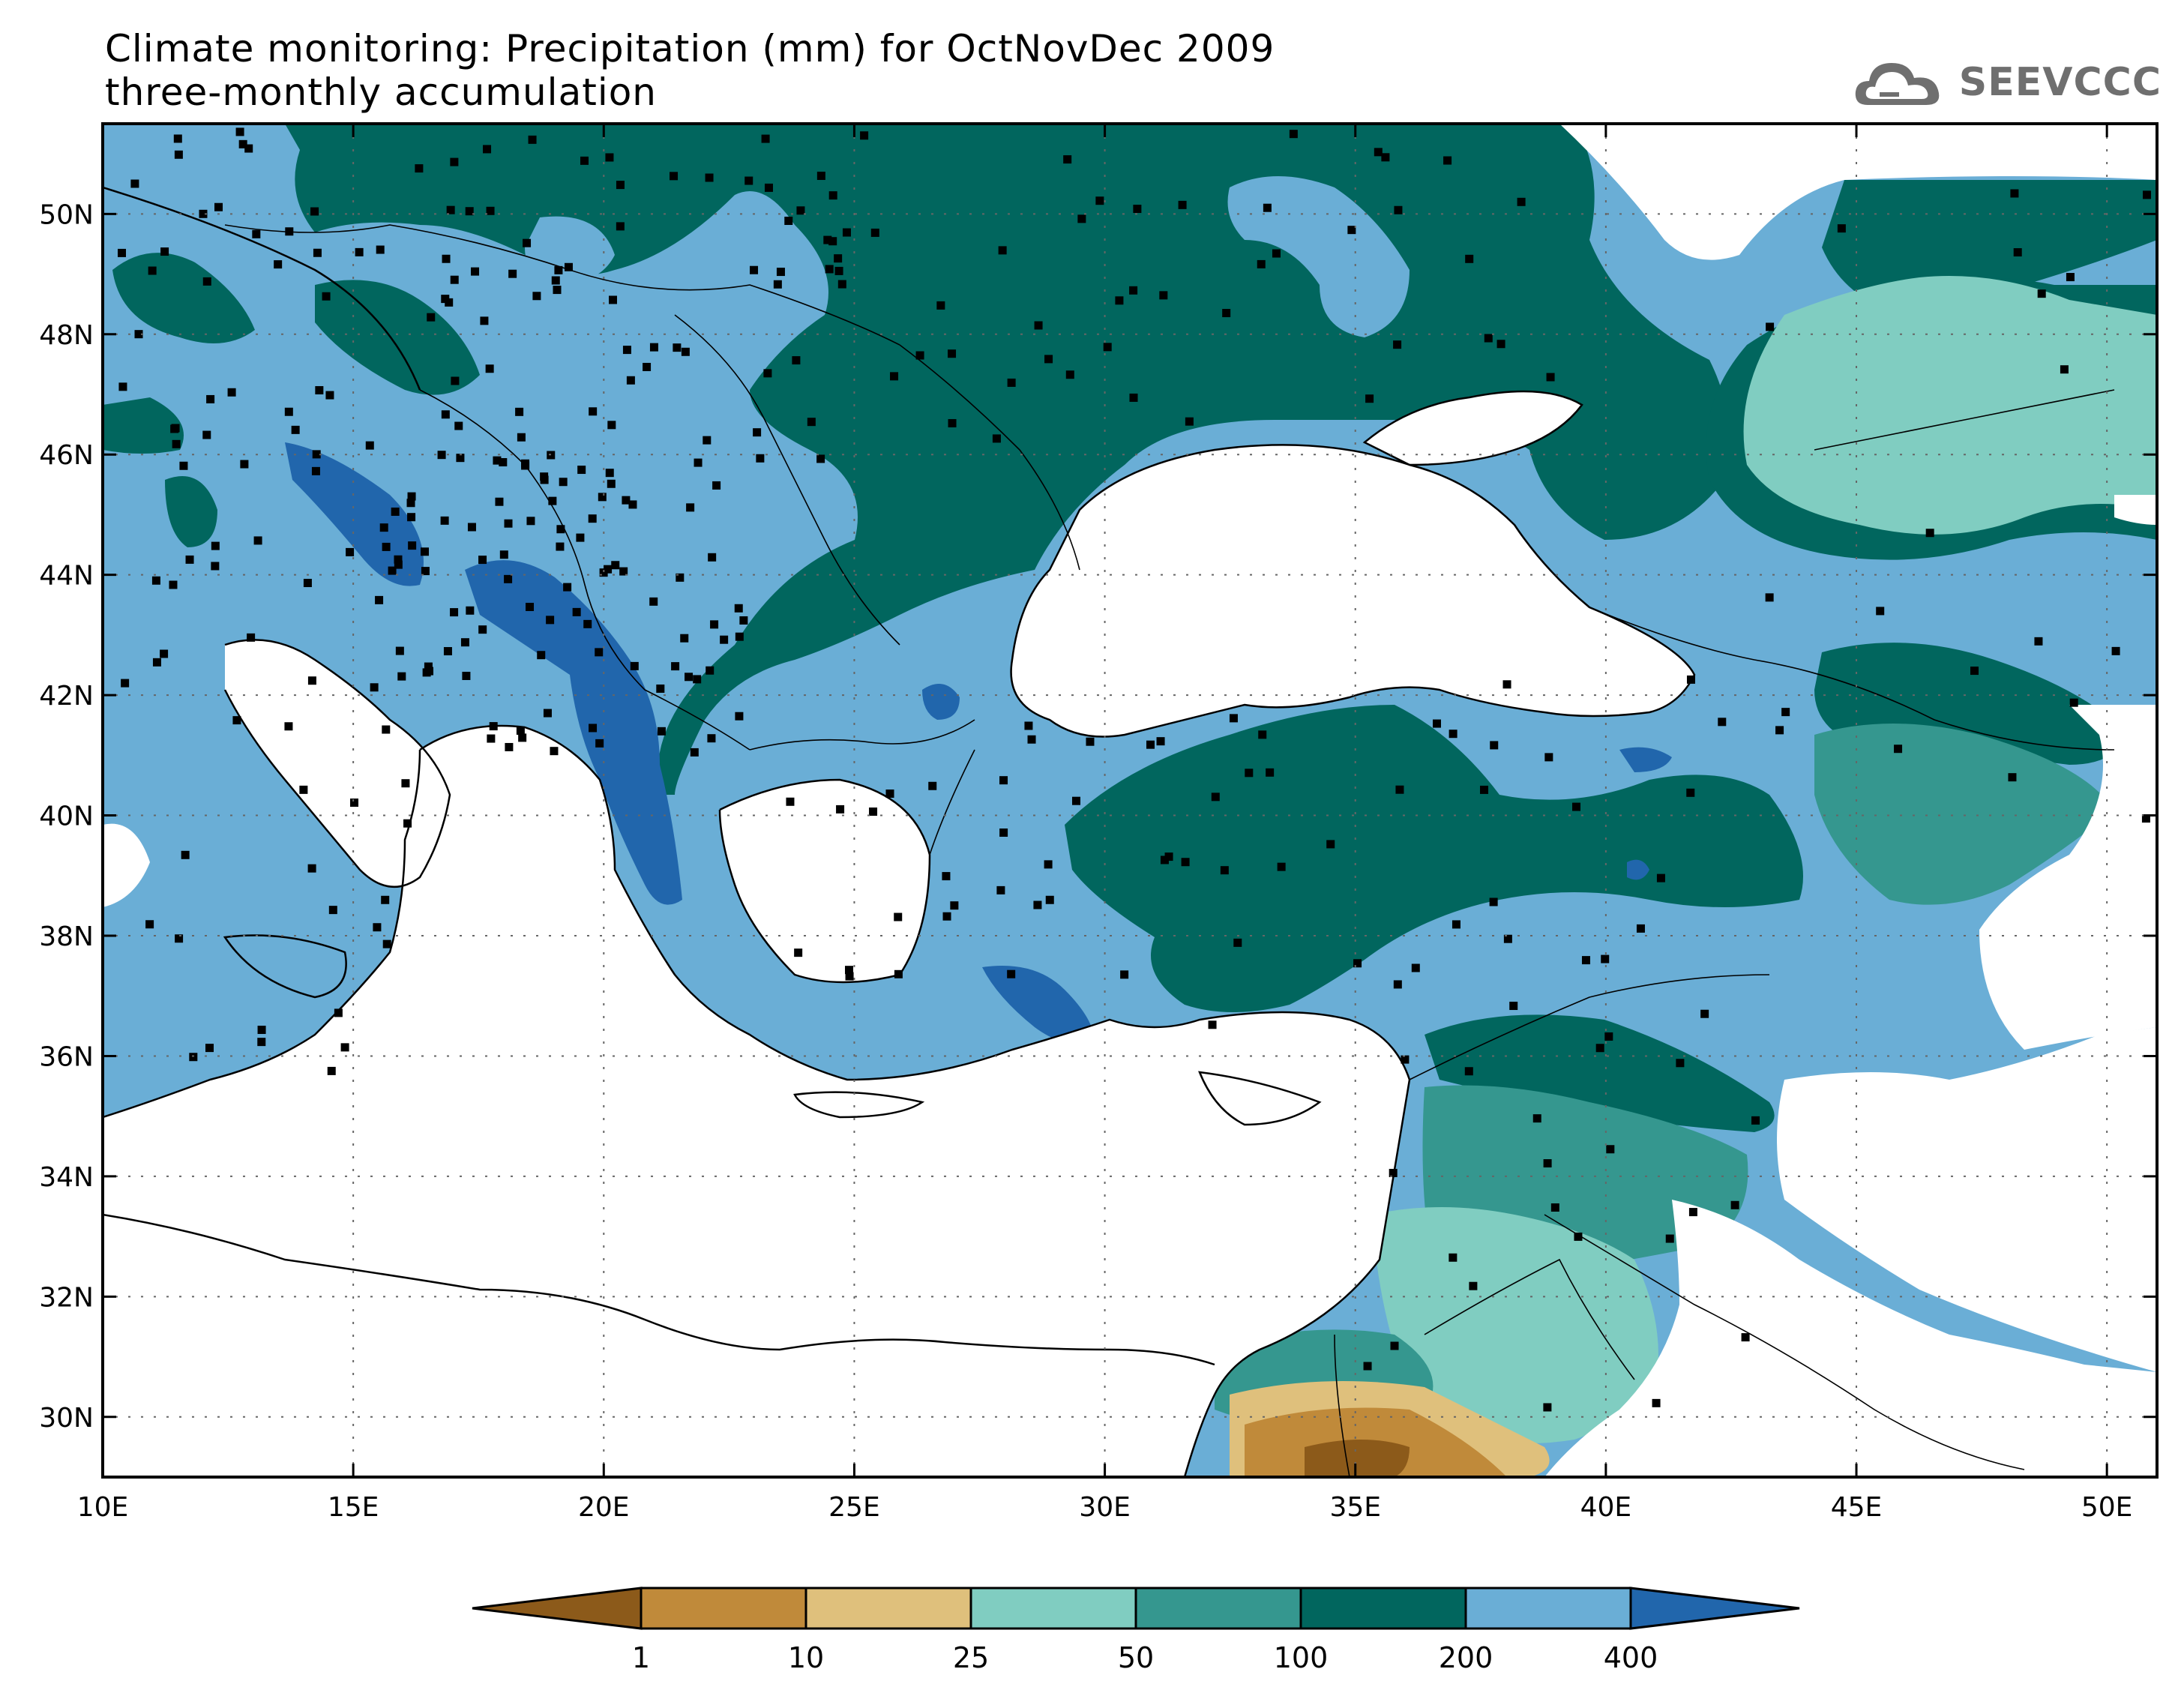 The image size is (2184, 1687). I want to click on y-tick-label: 44N, so click(66, 576).